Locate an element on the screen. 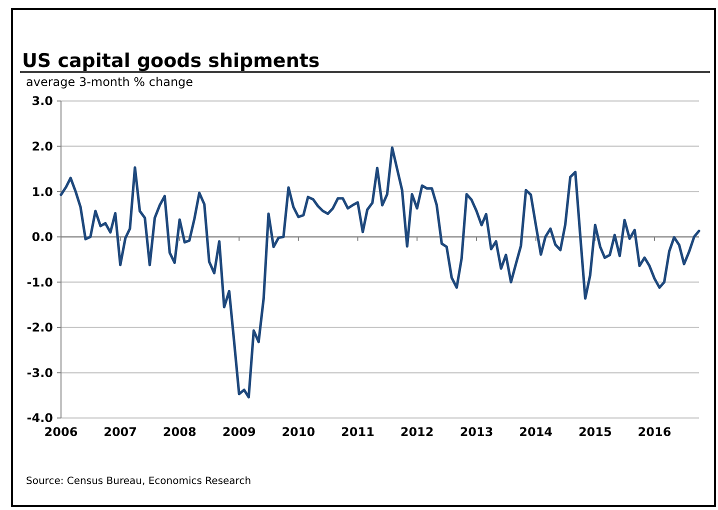 The image size is (718, 510). x-tick-label: 2009 is located at coordinates (239, 432).